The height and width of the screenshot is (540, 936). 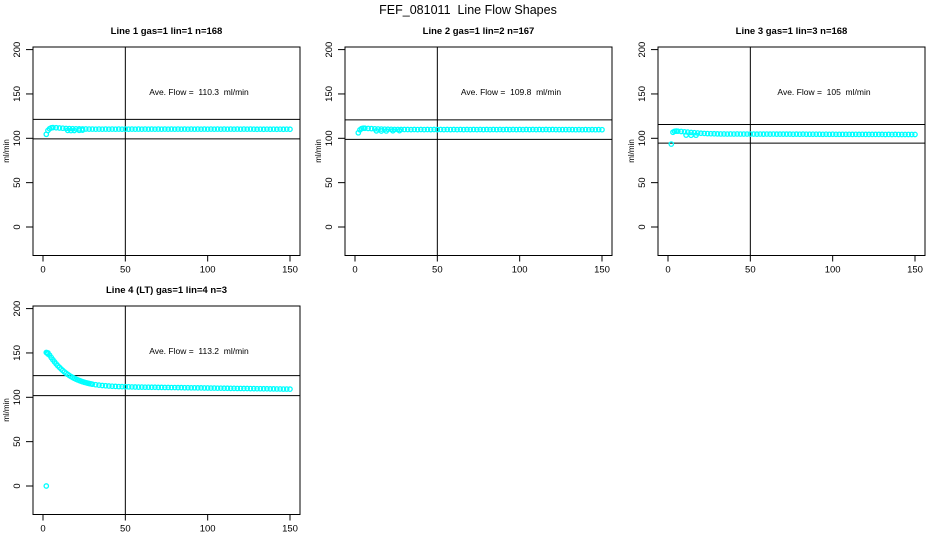 I want to click on panel-line2-plot: 0 50 100 150 0 50 100 150 200, so click(x=468, y=159).